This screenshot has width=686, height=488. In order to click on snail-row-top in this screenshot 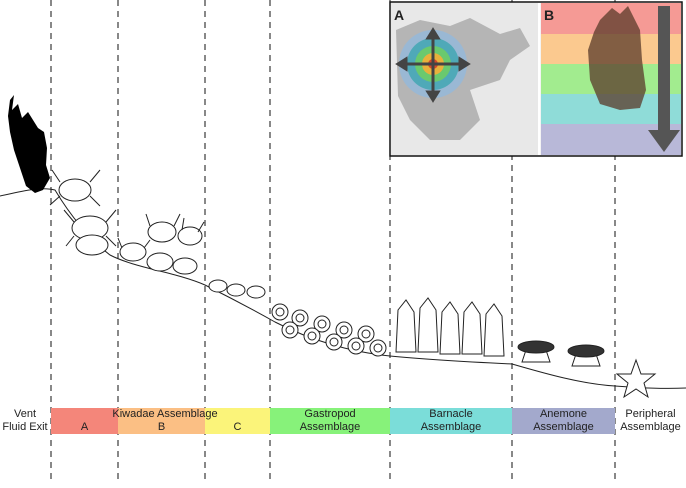, I will do `click(323, 323)`.